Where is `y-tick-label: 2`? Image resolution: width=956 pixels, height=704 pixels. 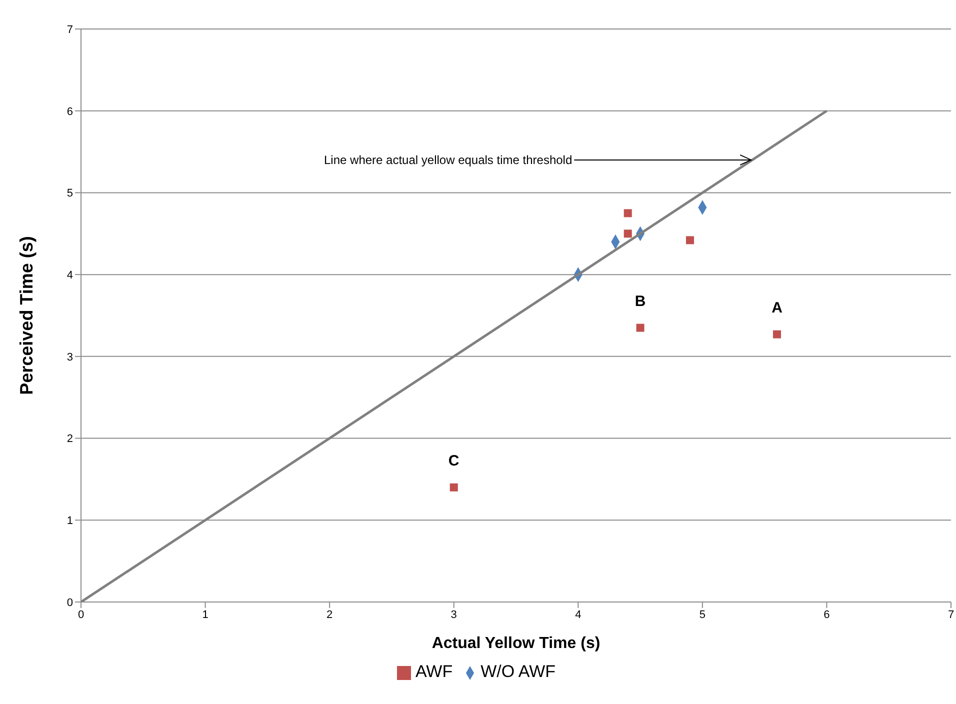 y-tick-label: 2 is located at coordinates (69, 439).